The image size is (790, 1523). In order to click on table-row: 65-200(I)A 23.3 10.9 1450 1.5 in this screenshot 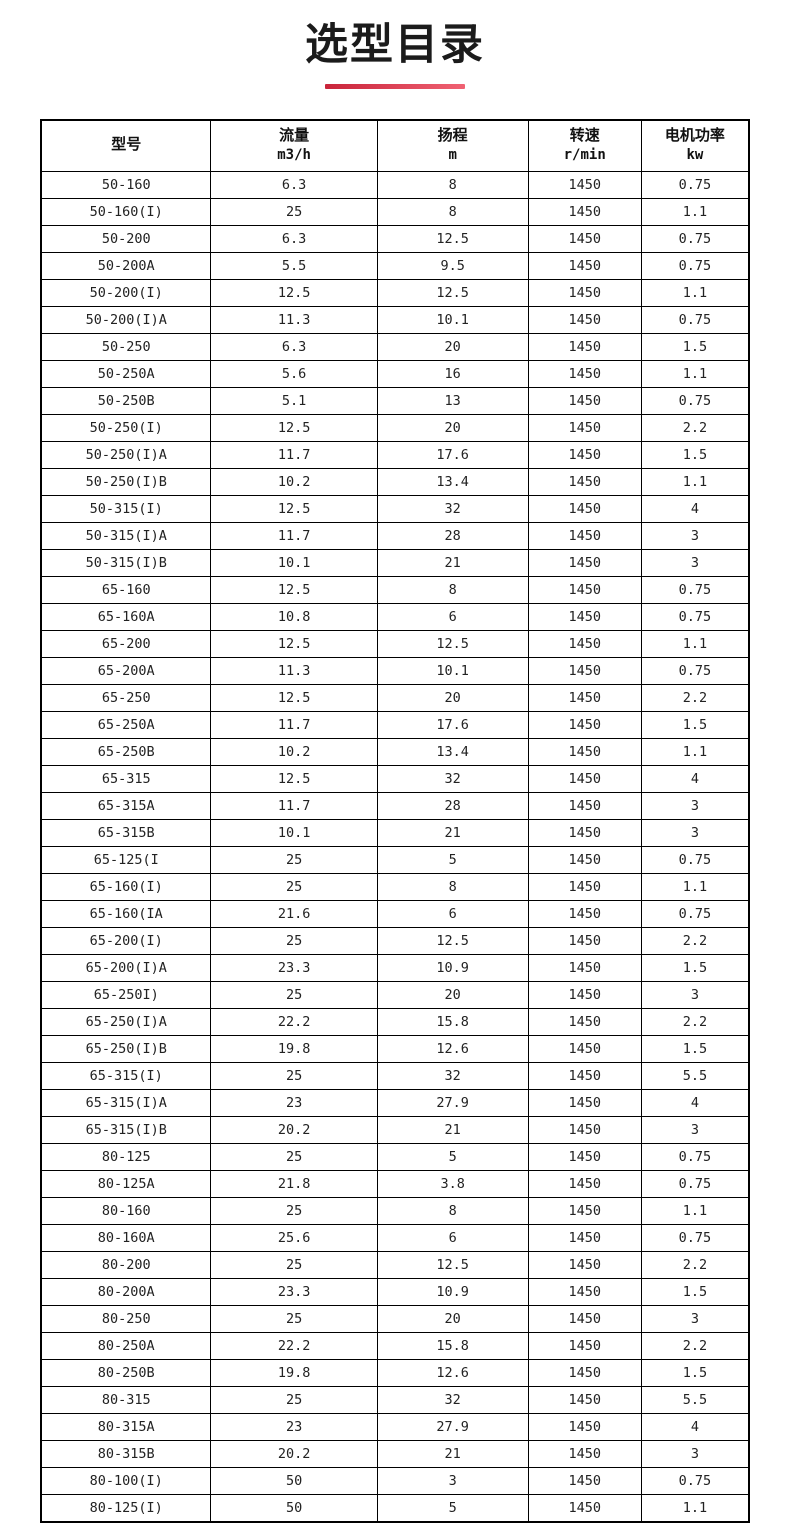, I will do `click(395, 967)`.